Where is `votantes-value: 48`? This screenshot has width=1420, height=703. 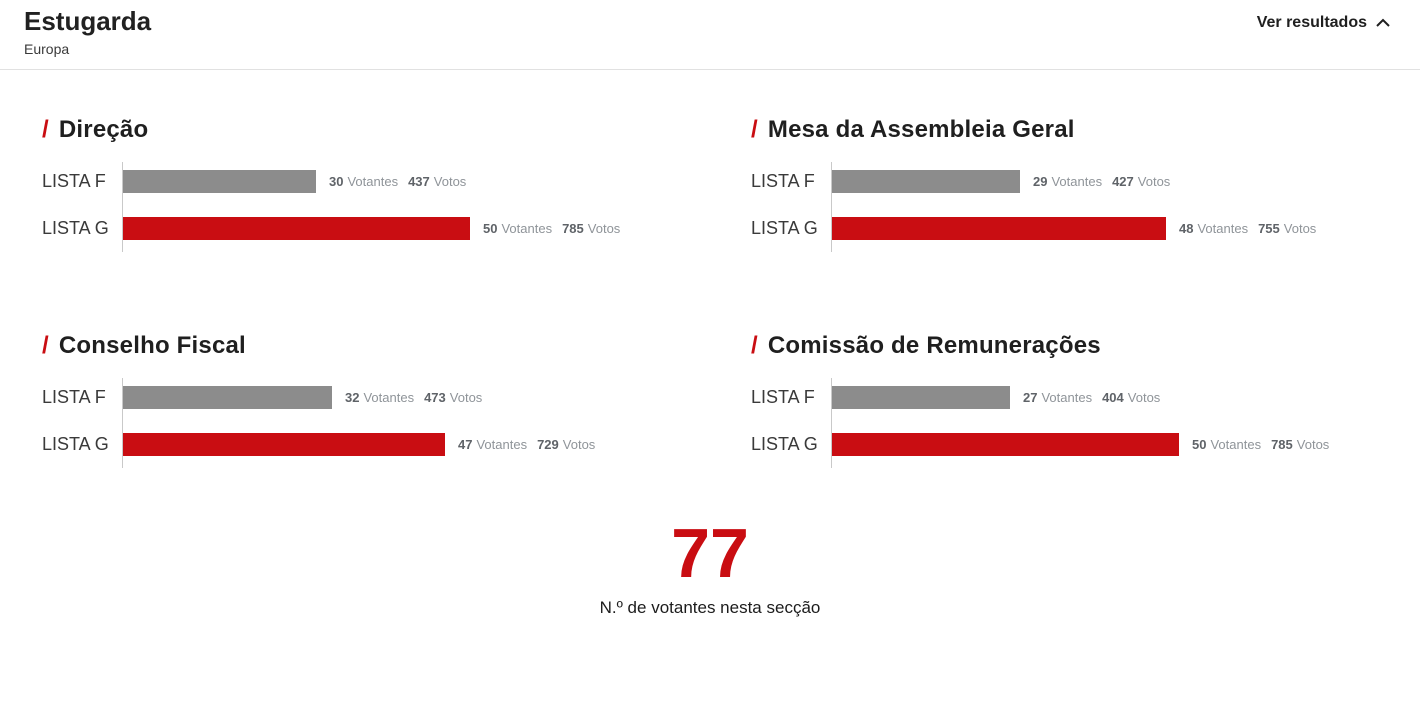 votantes-value: 48 is located at coordinates (1186, 228).